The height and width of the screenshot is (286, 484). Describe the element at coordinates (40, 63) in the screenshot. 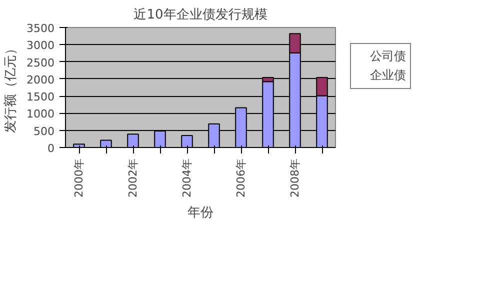

I see `y-tick-label: 2500` at that location.